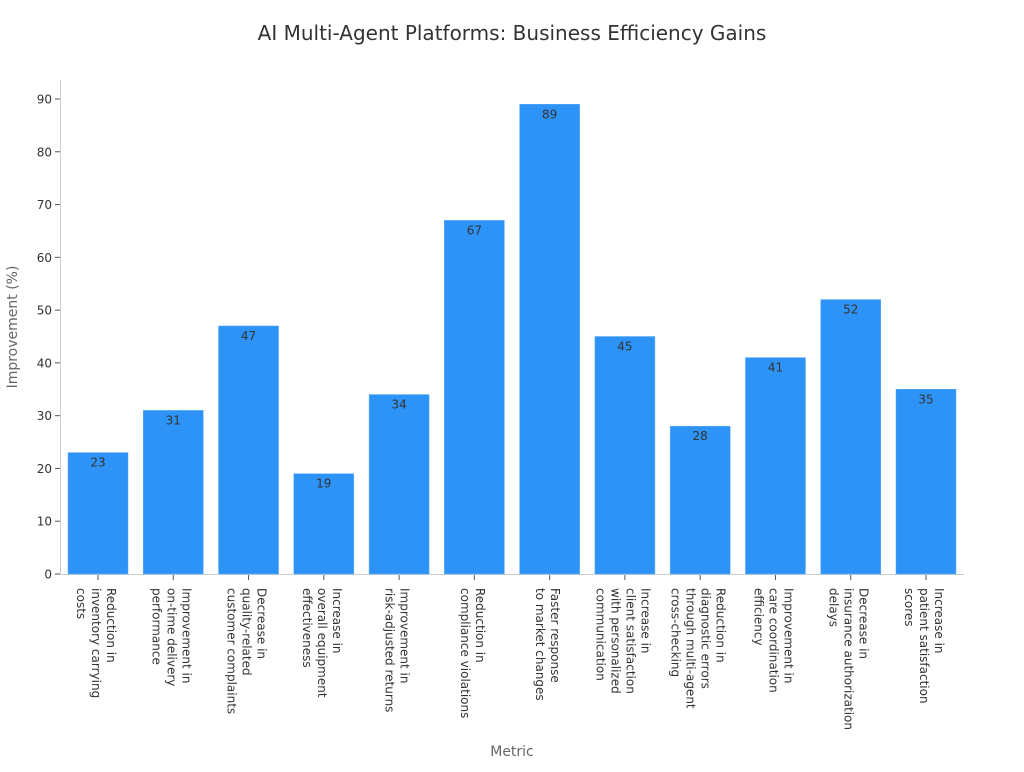 This screenshot has width=1024, height=772. Describe the element at coordinates (248, 336) in the screenshot. I see `bar-value-label: 47` at that location.